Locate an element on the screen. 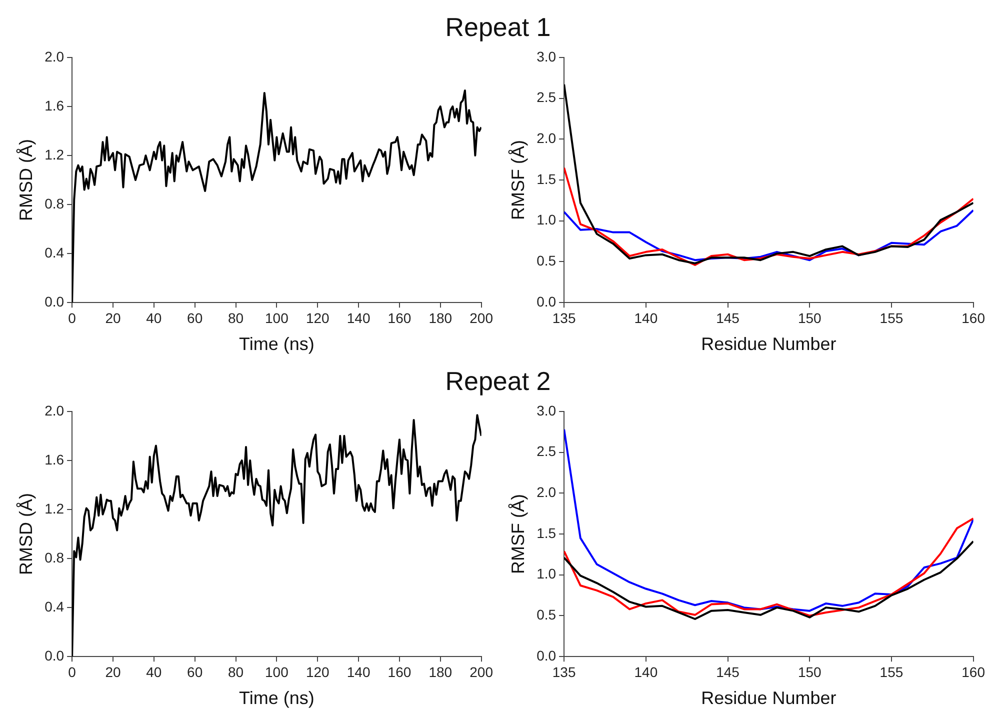 This screenshot has width=997, height=724. chart-title: Repeat 1 is located at coordinates (498, 27).